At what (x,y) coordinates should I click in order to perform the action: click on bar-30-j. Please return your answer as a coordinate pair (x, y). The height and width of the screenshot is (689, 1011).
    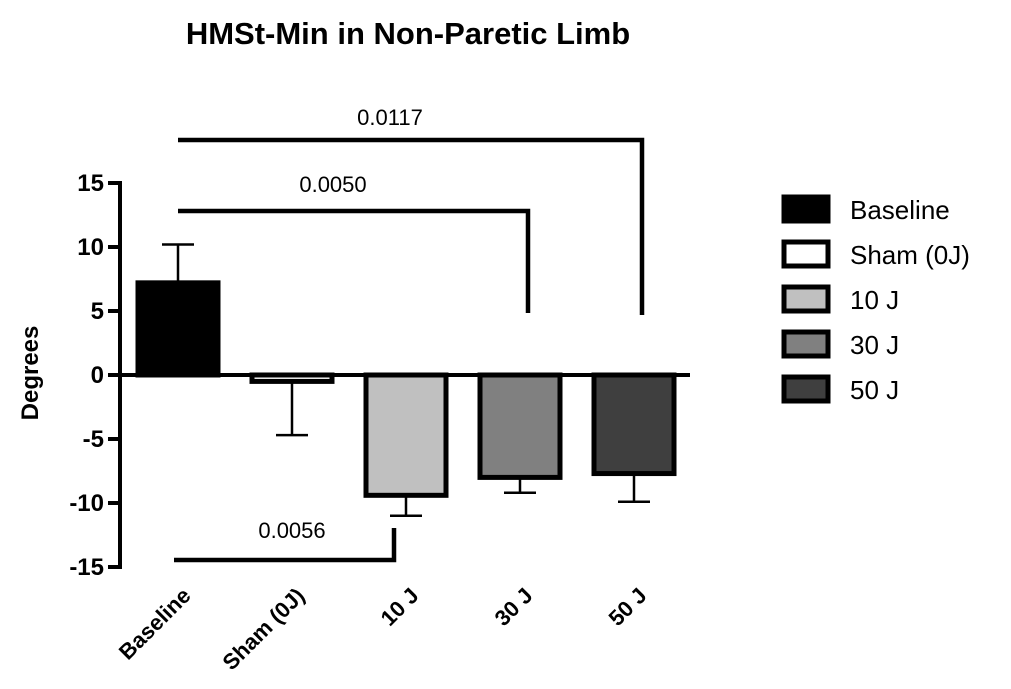
    Looking at the image, I should click on (520, 426).